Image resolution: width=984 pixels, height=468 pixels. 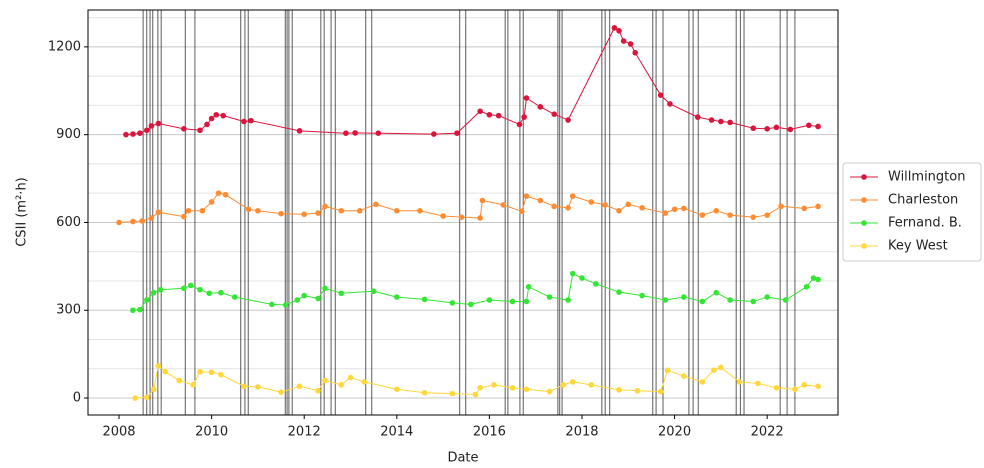 I want to click on x-tick-label: 2008, so click(x=118, y=432).